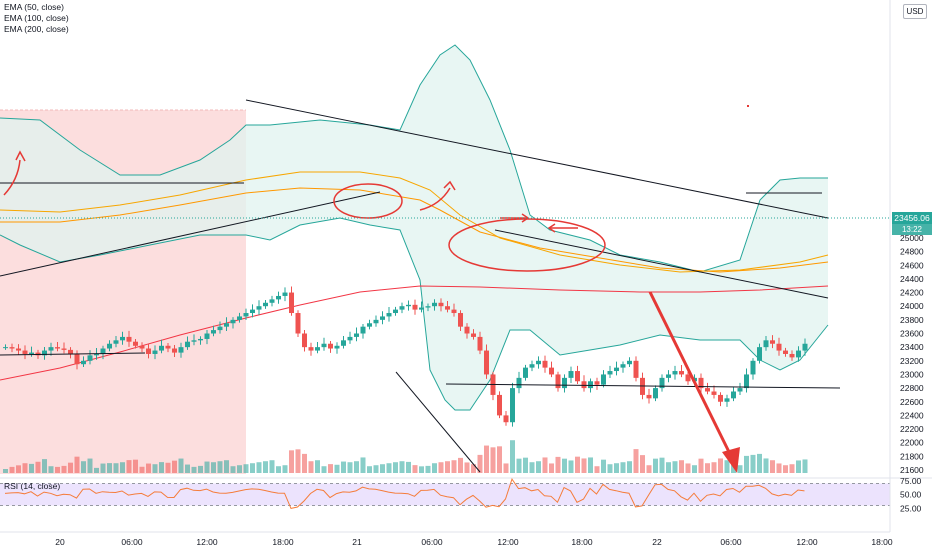  I want to click on ema200-legend: EMA (200, close), so click(36, 29).